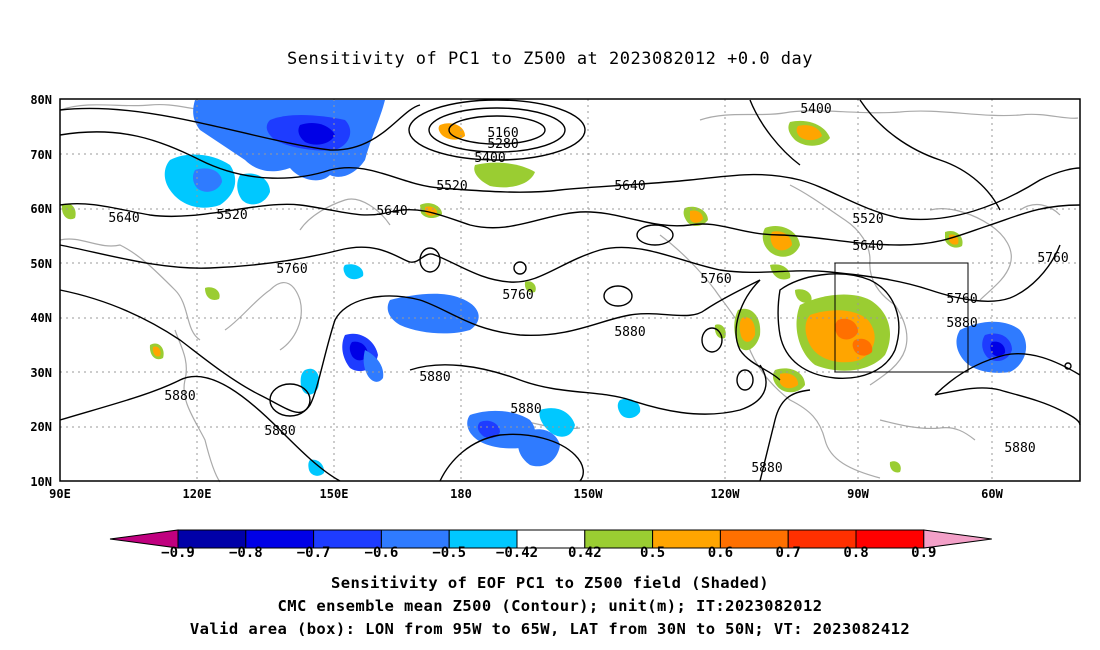  I want to click on lon-axis: 90E 120E 150E 180 150W 120W 90W 60W, so click(526, 494).